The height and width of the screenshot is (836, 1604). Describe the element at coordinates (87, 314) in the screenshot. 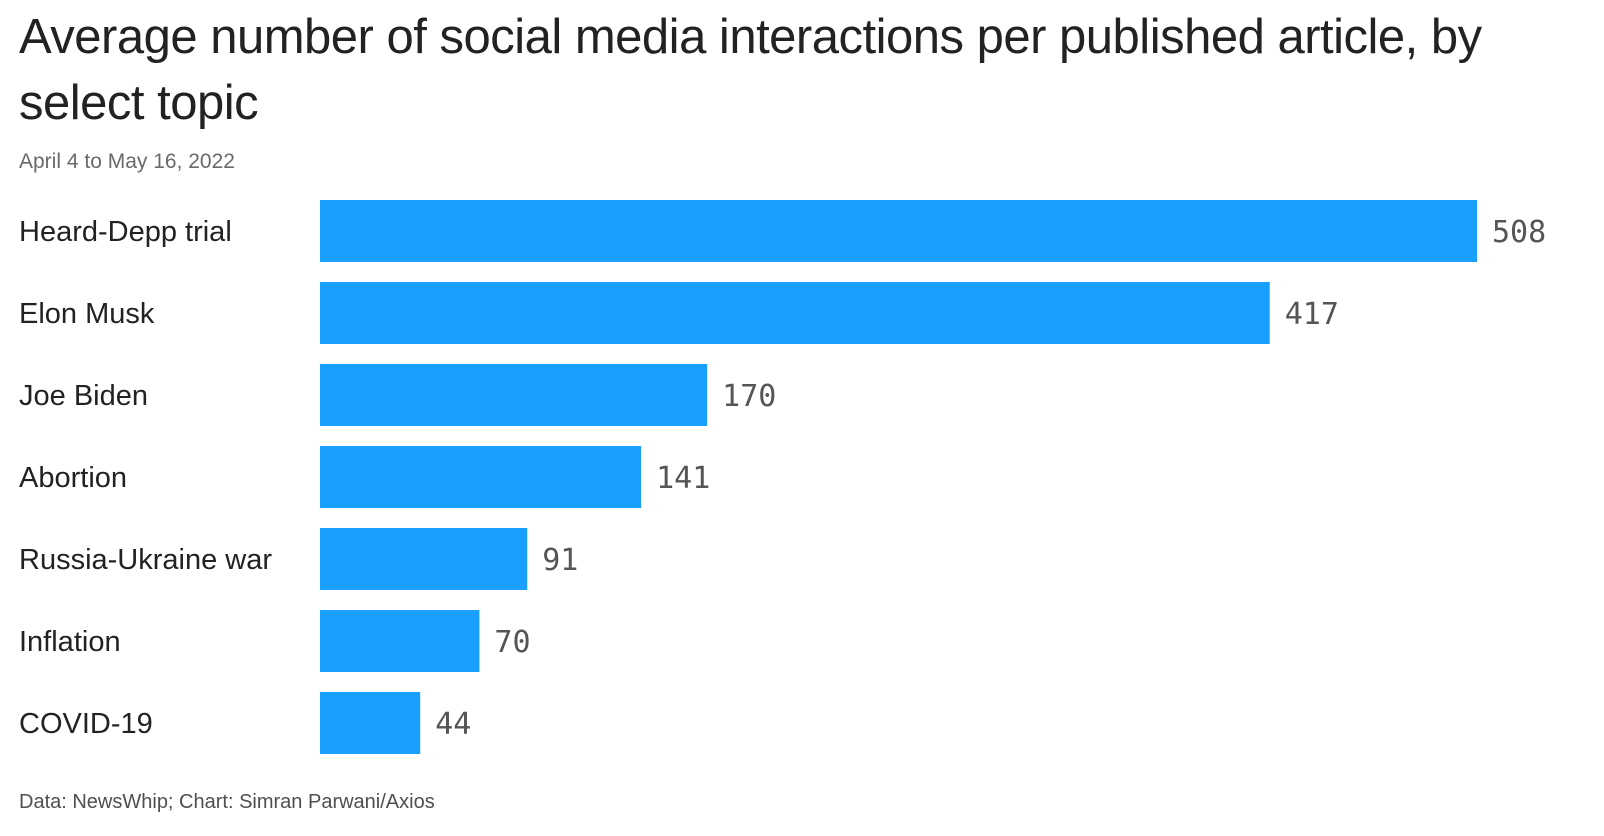

I see `category-label: Elon Musk` at that location.